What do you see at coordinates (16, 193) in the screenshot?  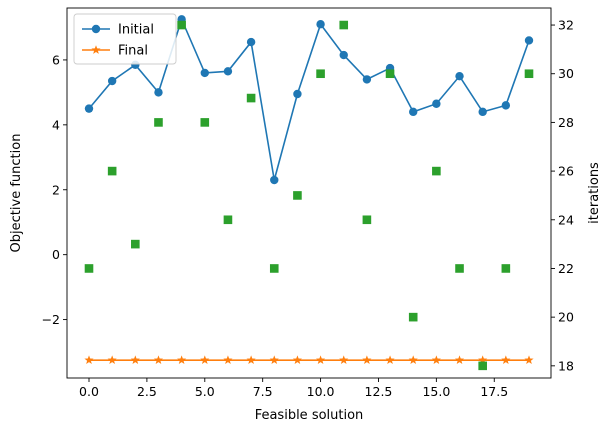 I see `y-axis-left-title: Objective function` at bounding box center [16, 193].